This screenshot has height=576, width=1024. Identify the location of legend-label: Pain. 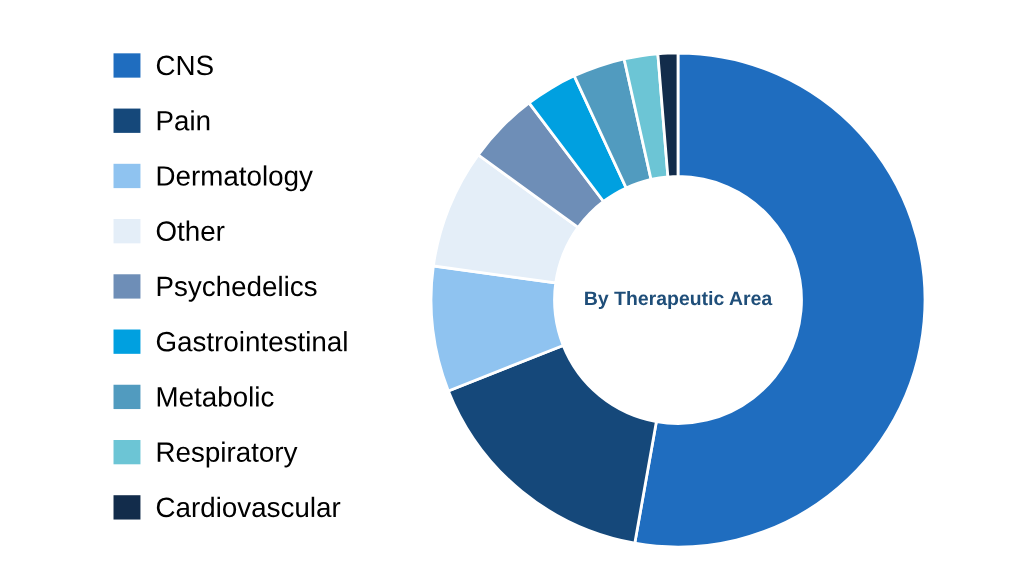
(183, 120).